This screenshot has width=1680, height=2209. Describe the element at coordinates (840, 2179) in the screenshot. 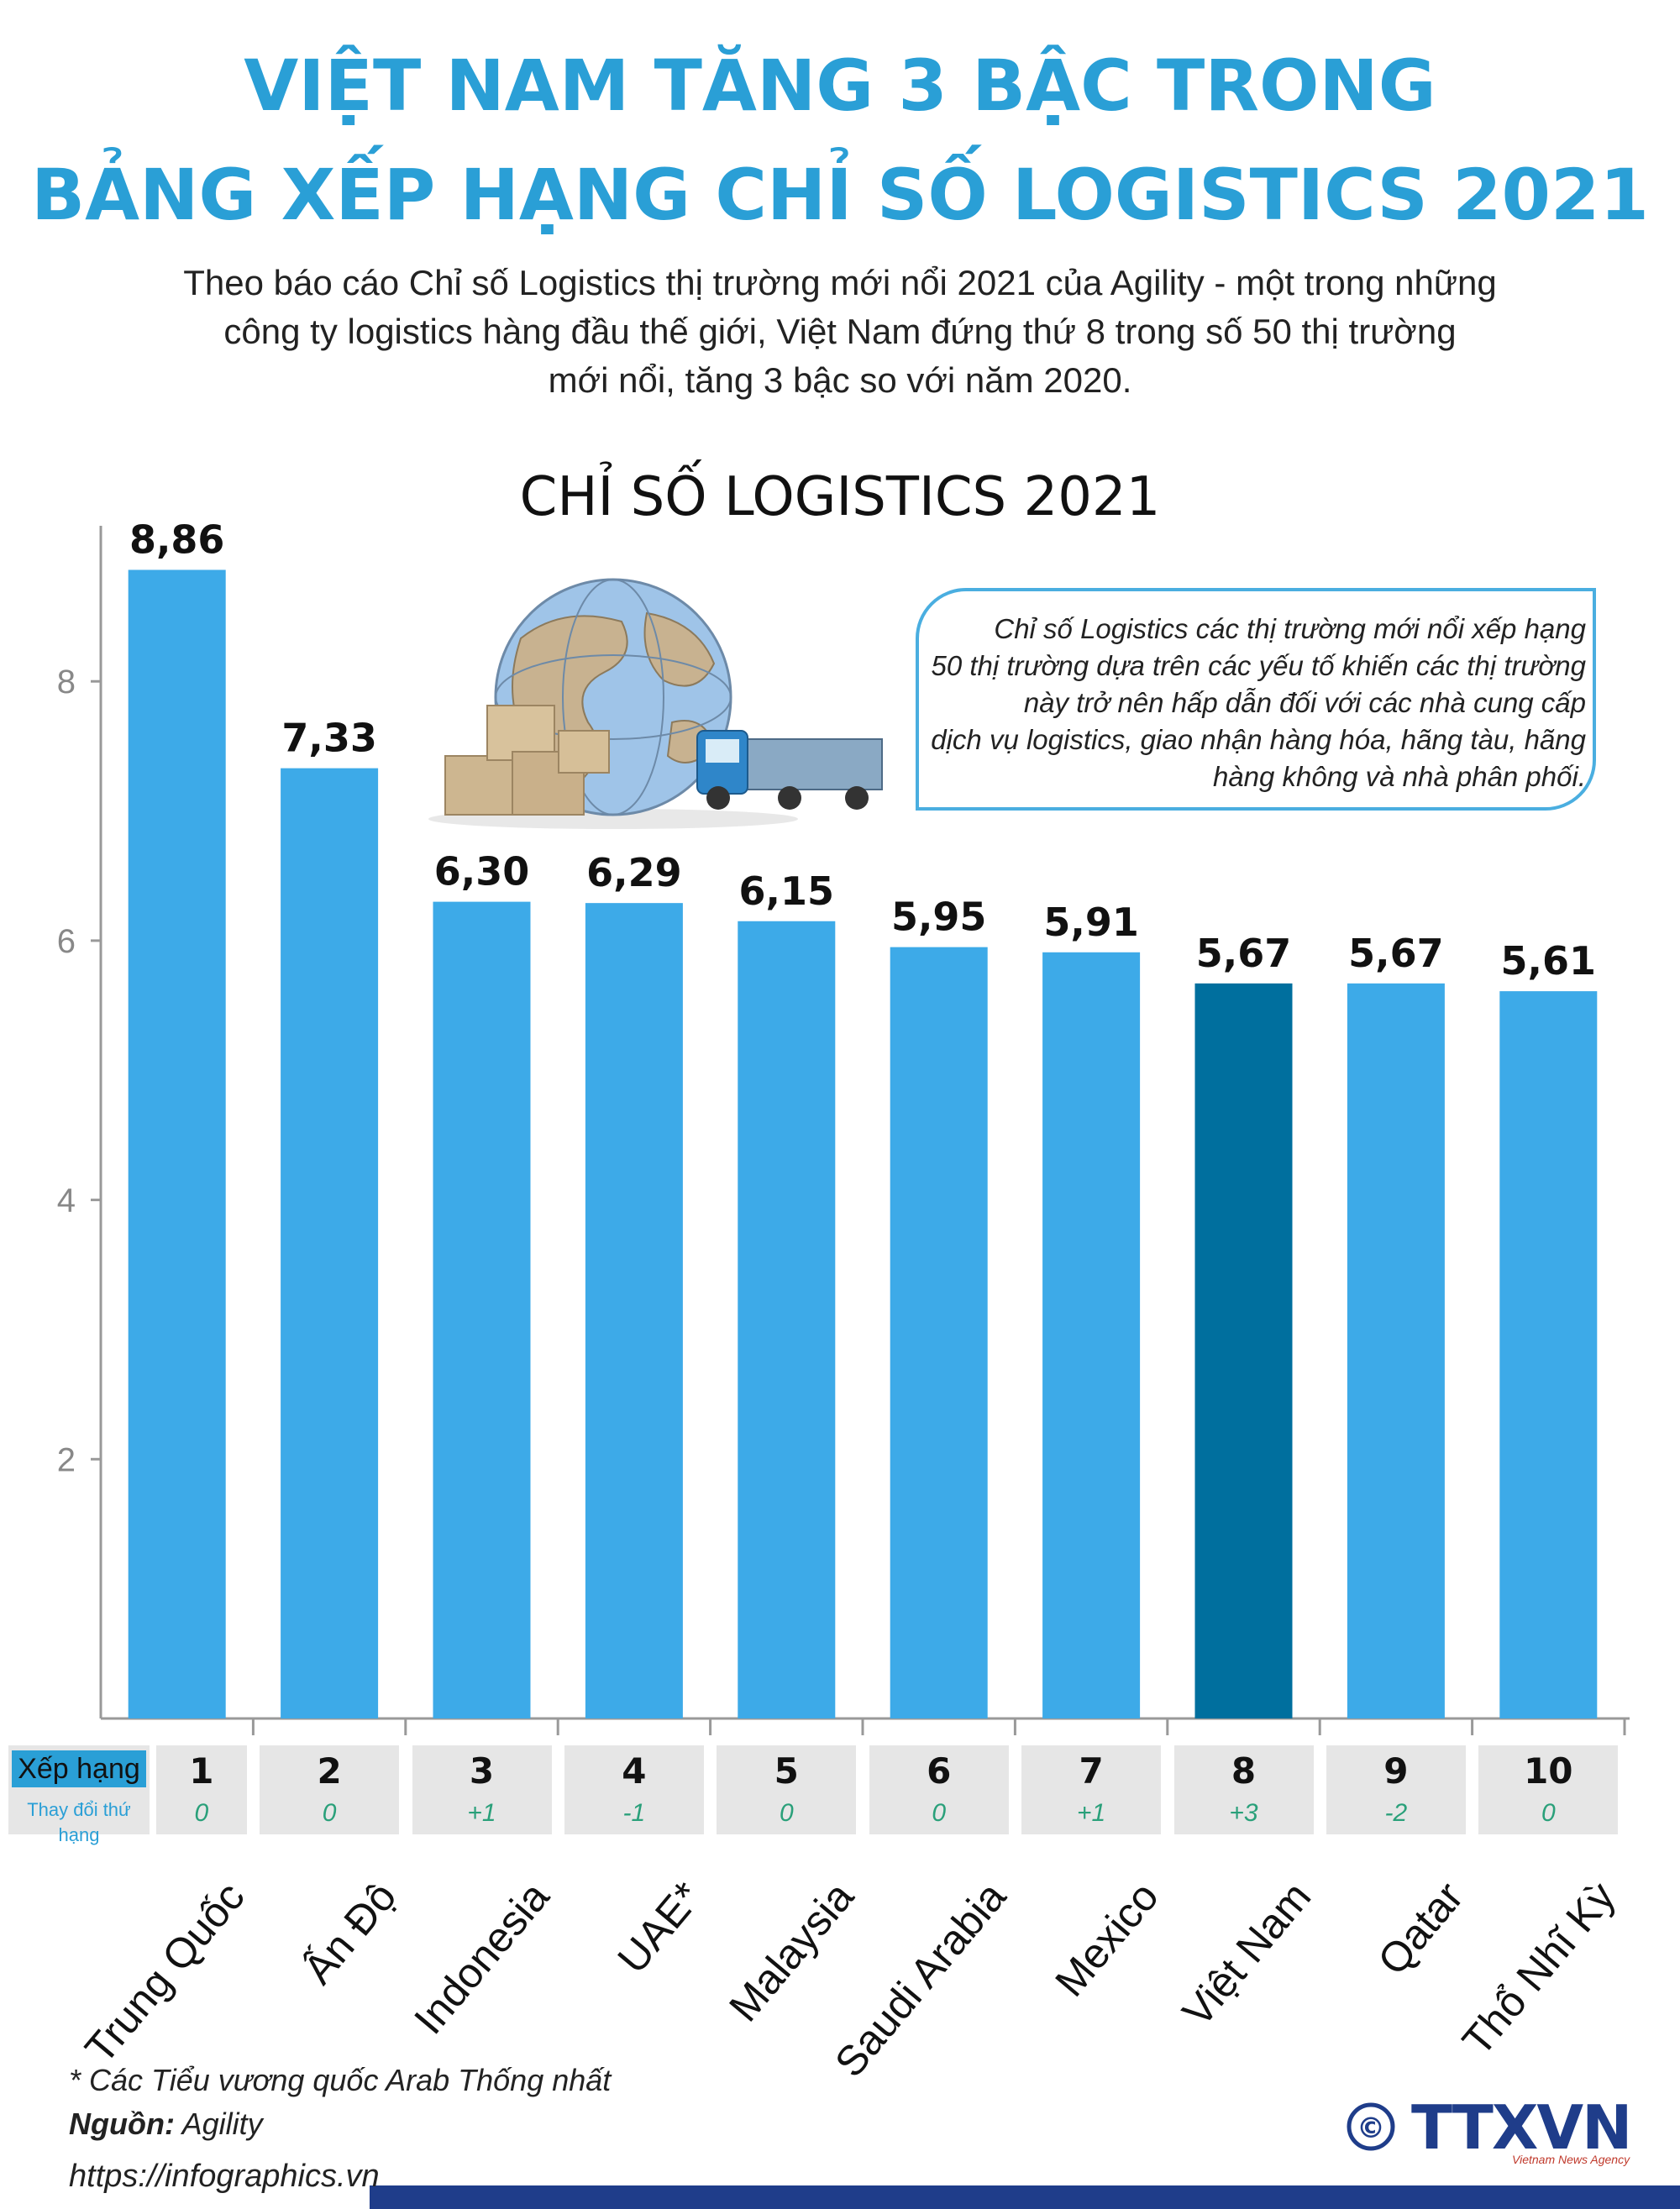

I see `footer-bar: https://infographics.vn` at that location.